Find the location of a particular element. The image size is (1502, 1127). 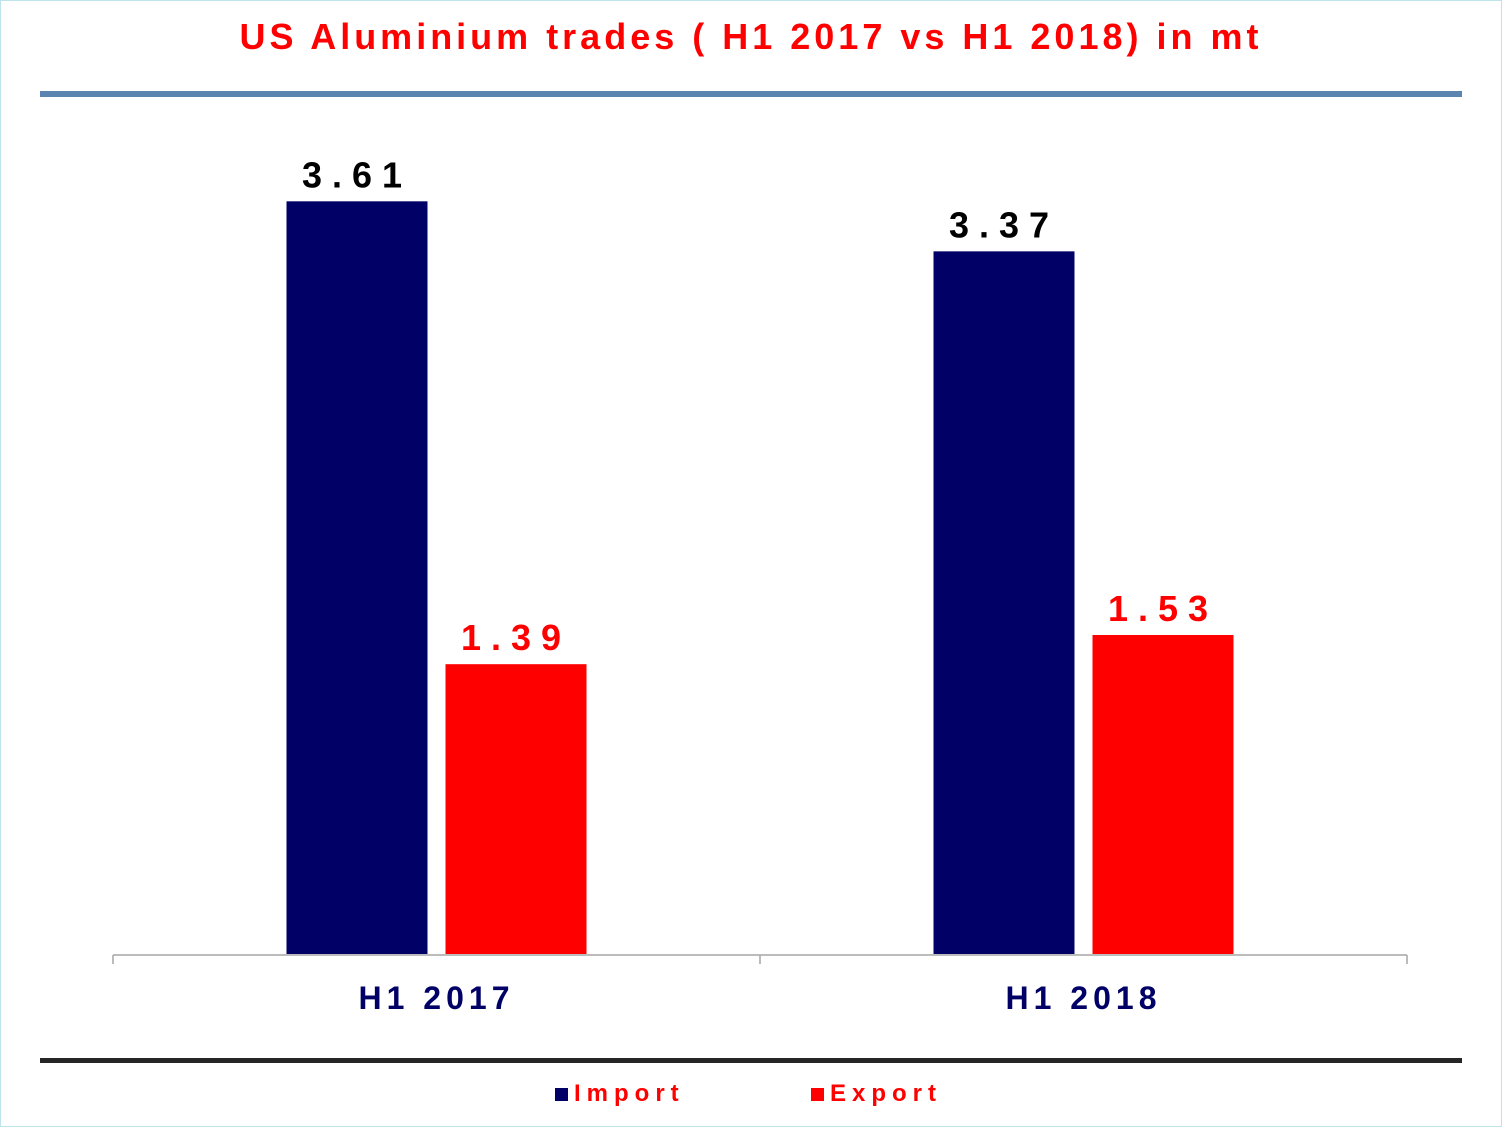

data-label-import-0: 3.61 is located at coordinates (357, 174).